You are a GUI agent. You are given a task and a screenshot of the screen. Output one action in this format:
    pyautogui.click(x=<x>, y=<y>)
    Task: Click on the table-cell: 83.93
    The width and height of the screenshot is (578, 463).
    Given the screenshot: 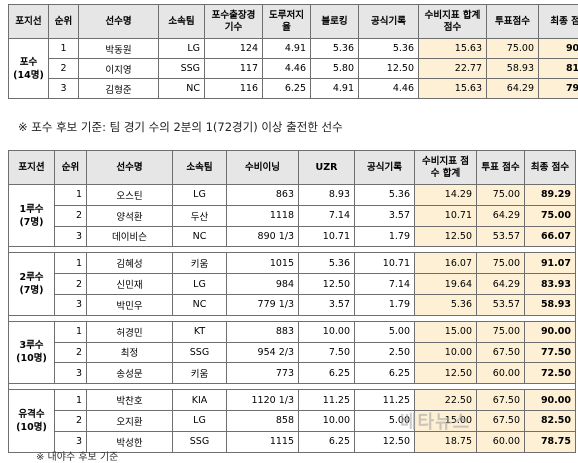 What is the action you would take?
    pyautogui.click(x=550, y=284)
    